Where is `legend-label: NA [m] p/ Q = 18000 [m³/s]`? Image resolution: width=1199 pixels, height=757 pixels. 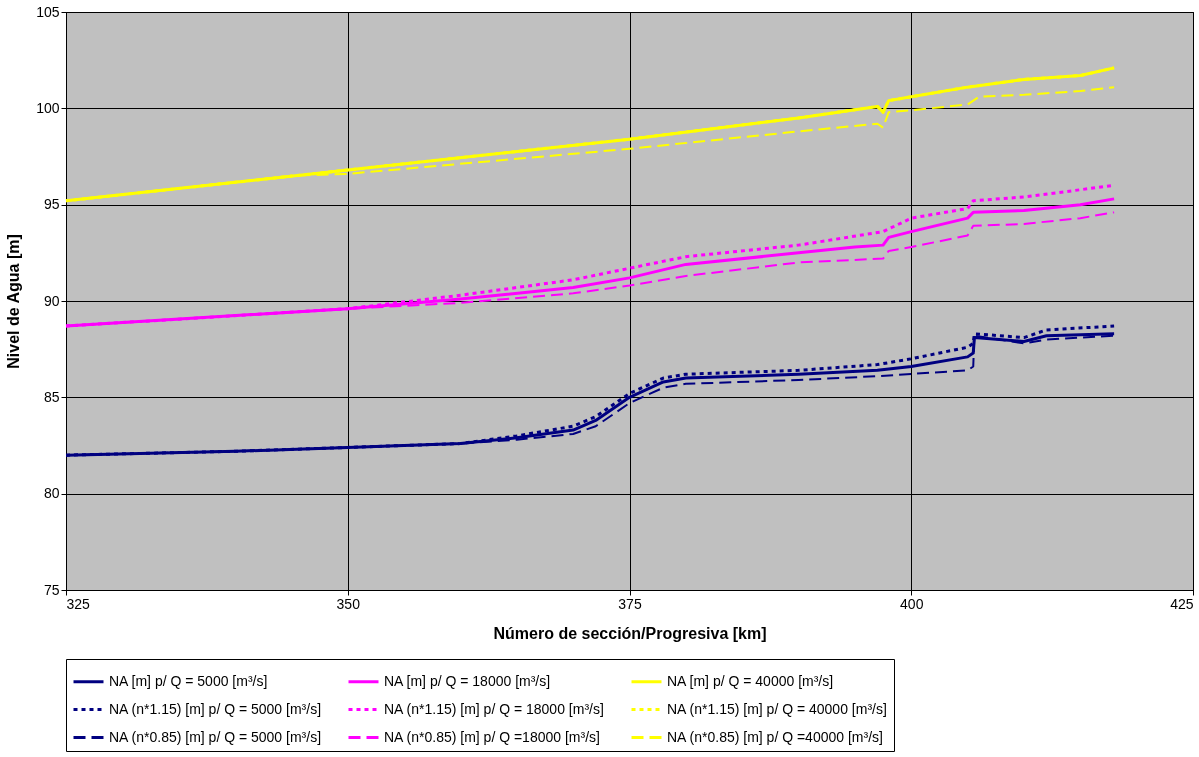 legend-label: NA [m] p/ Q = 18000 [m³/s] is located at coordinates (467, 680).